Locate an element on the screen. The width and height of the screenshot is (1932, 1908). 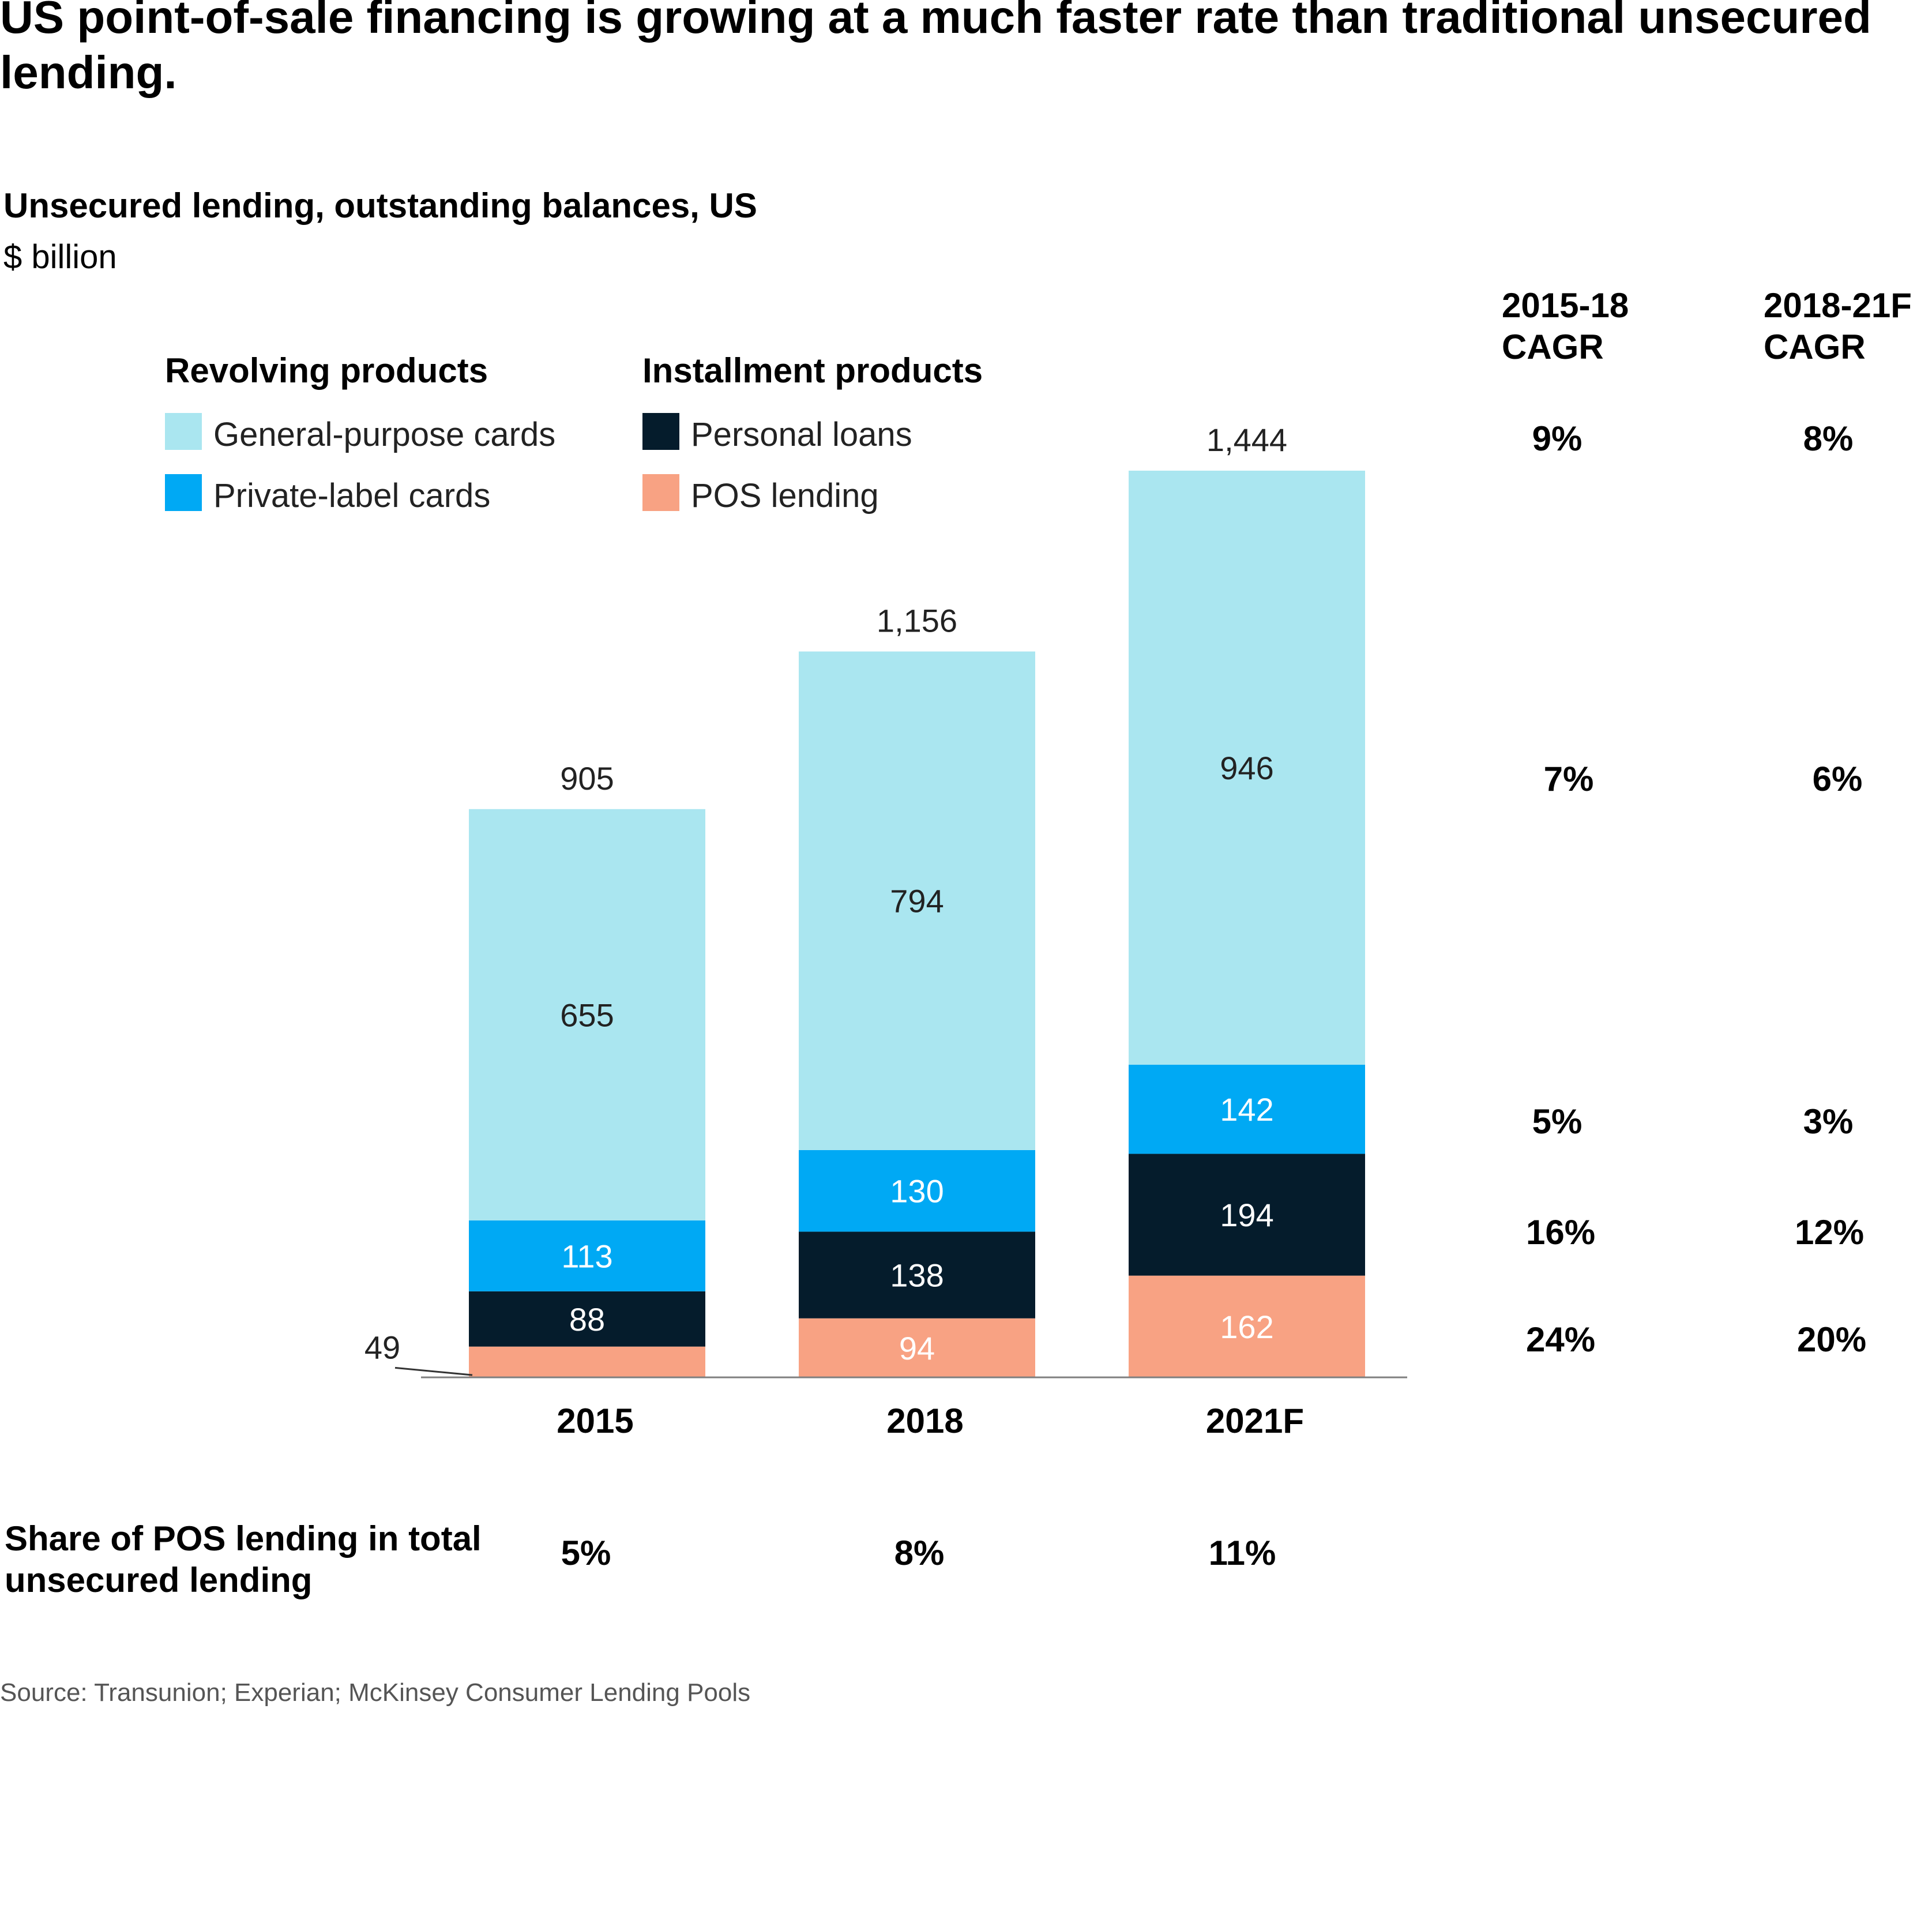
data-label-pos-lending-2021f: 162 is located at coordinates (1247, 1327).